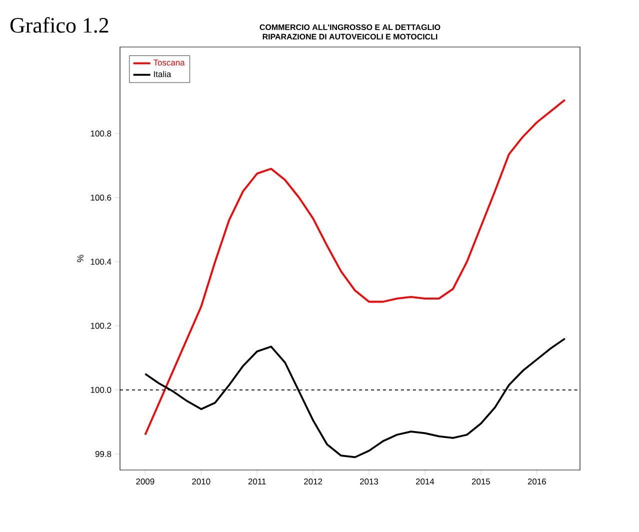 This screenshot has width=639, height=532. Describe the element at coordinates (59, 25) in the screenshot. I see `text: Grafico 1.2` at that location.